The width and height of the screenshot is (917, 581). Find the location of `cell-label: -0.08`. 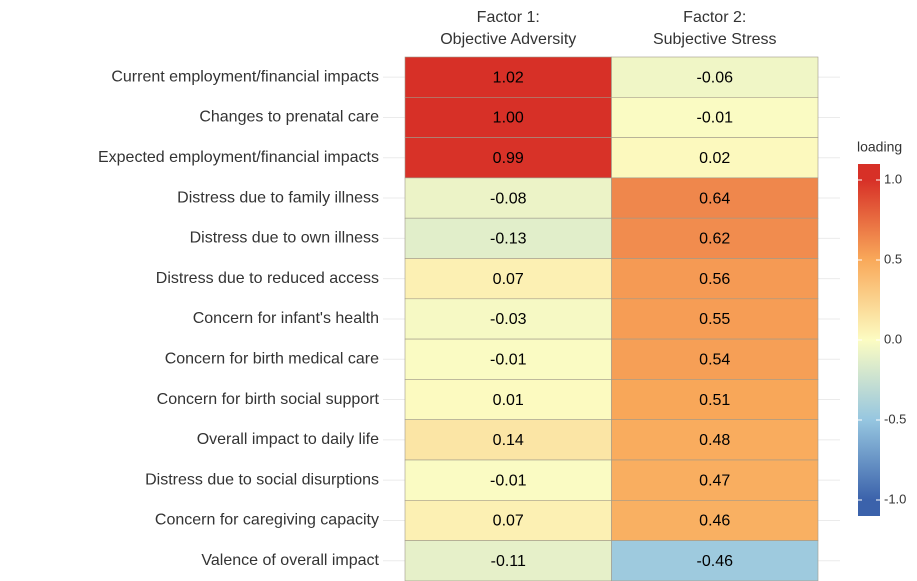

cell-label: -0.08 is located at coordinates (508, 198).